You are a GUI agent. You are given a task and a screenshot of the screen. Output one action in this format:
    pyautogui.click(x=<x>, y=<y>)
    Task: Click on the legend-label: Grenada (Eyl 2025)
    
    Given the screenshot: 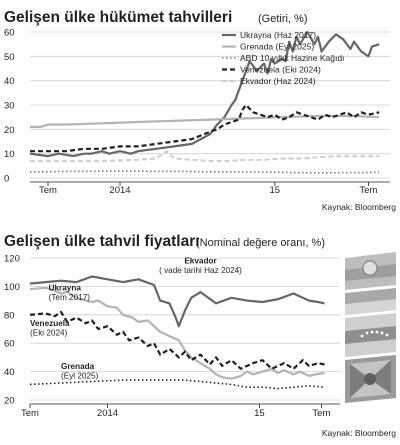 What is the action you would take?
    pyautogui.click(x=277, y=47)
    